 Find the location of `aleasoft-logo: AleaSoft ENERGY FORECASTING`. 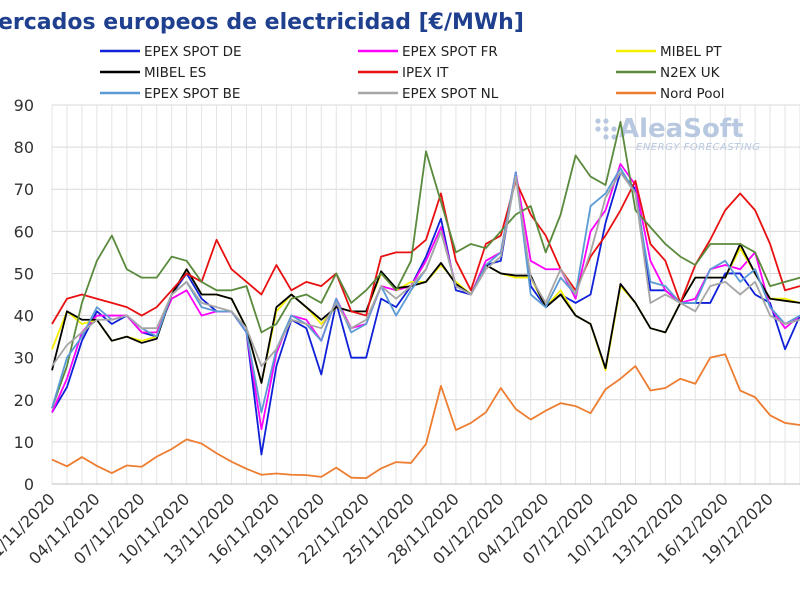

aleasoft-logo: AleaSoft ENERGY FORECASTING is located at coordinates (677, 133).